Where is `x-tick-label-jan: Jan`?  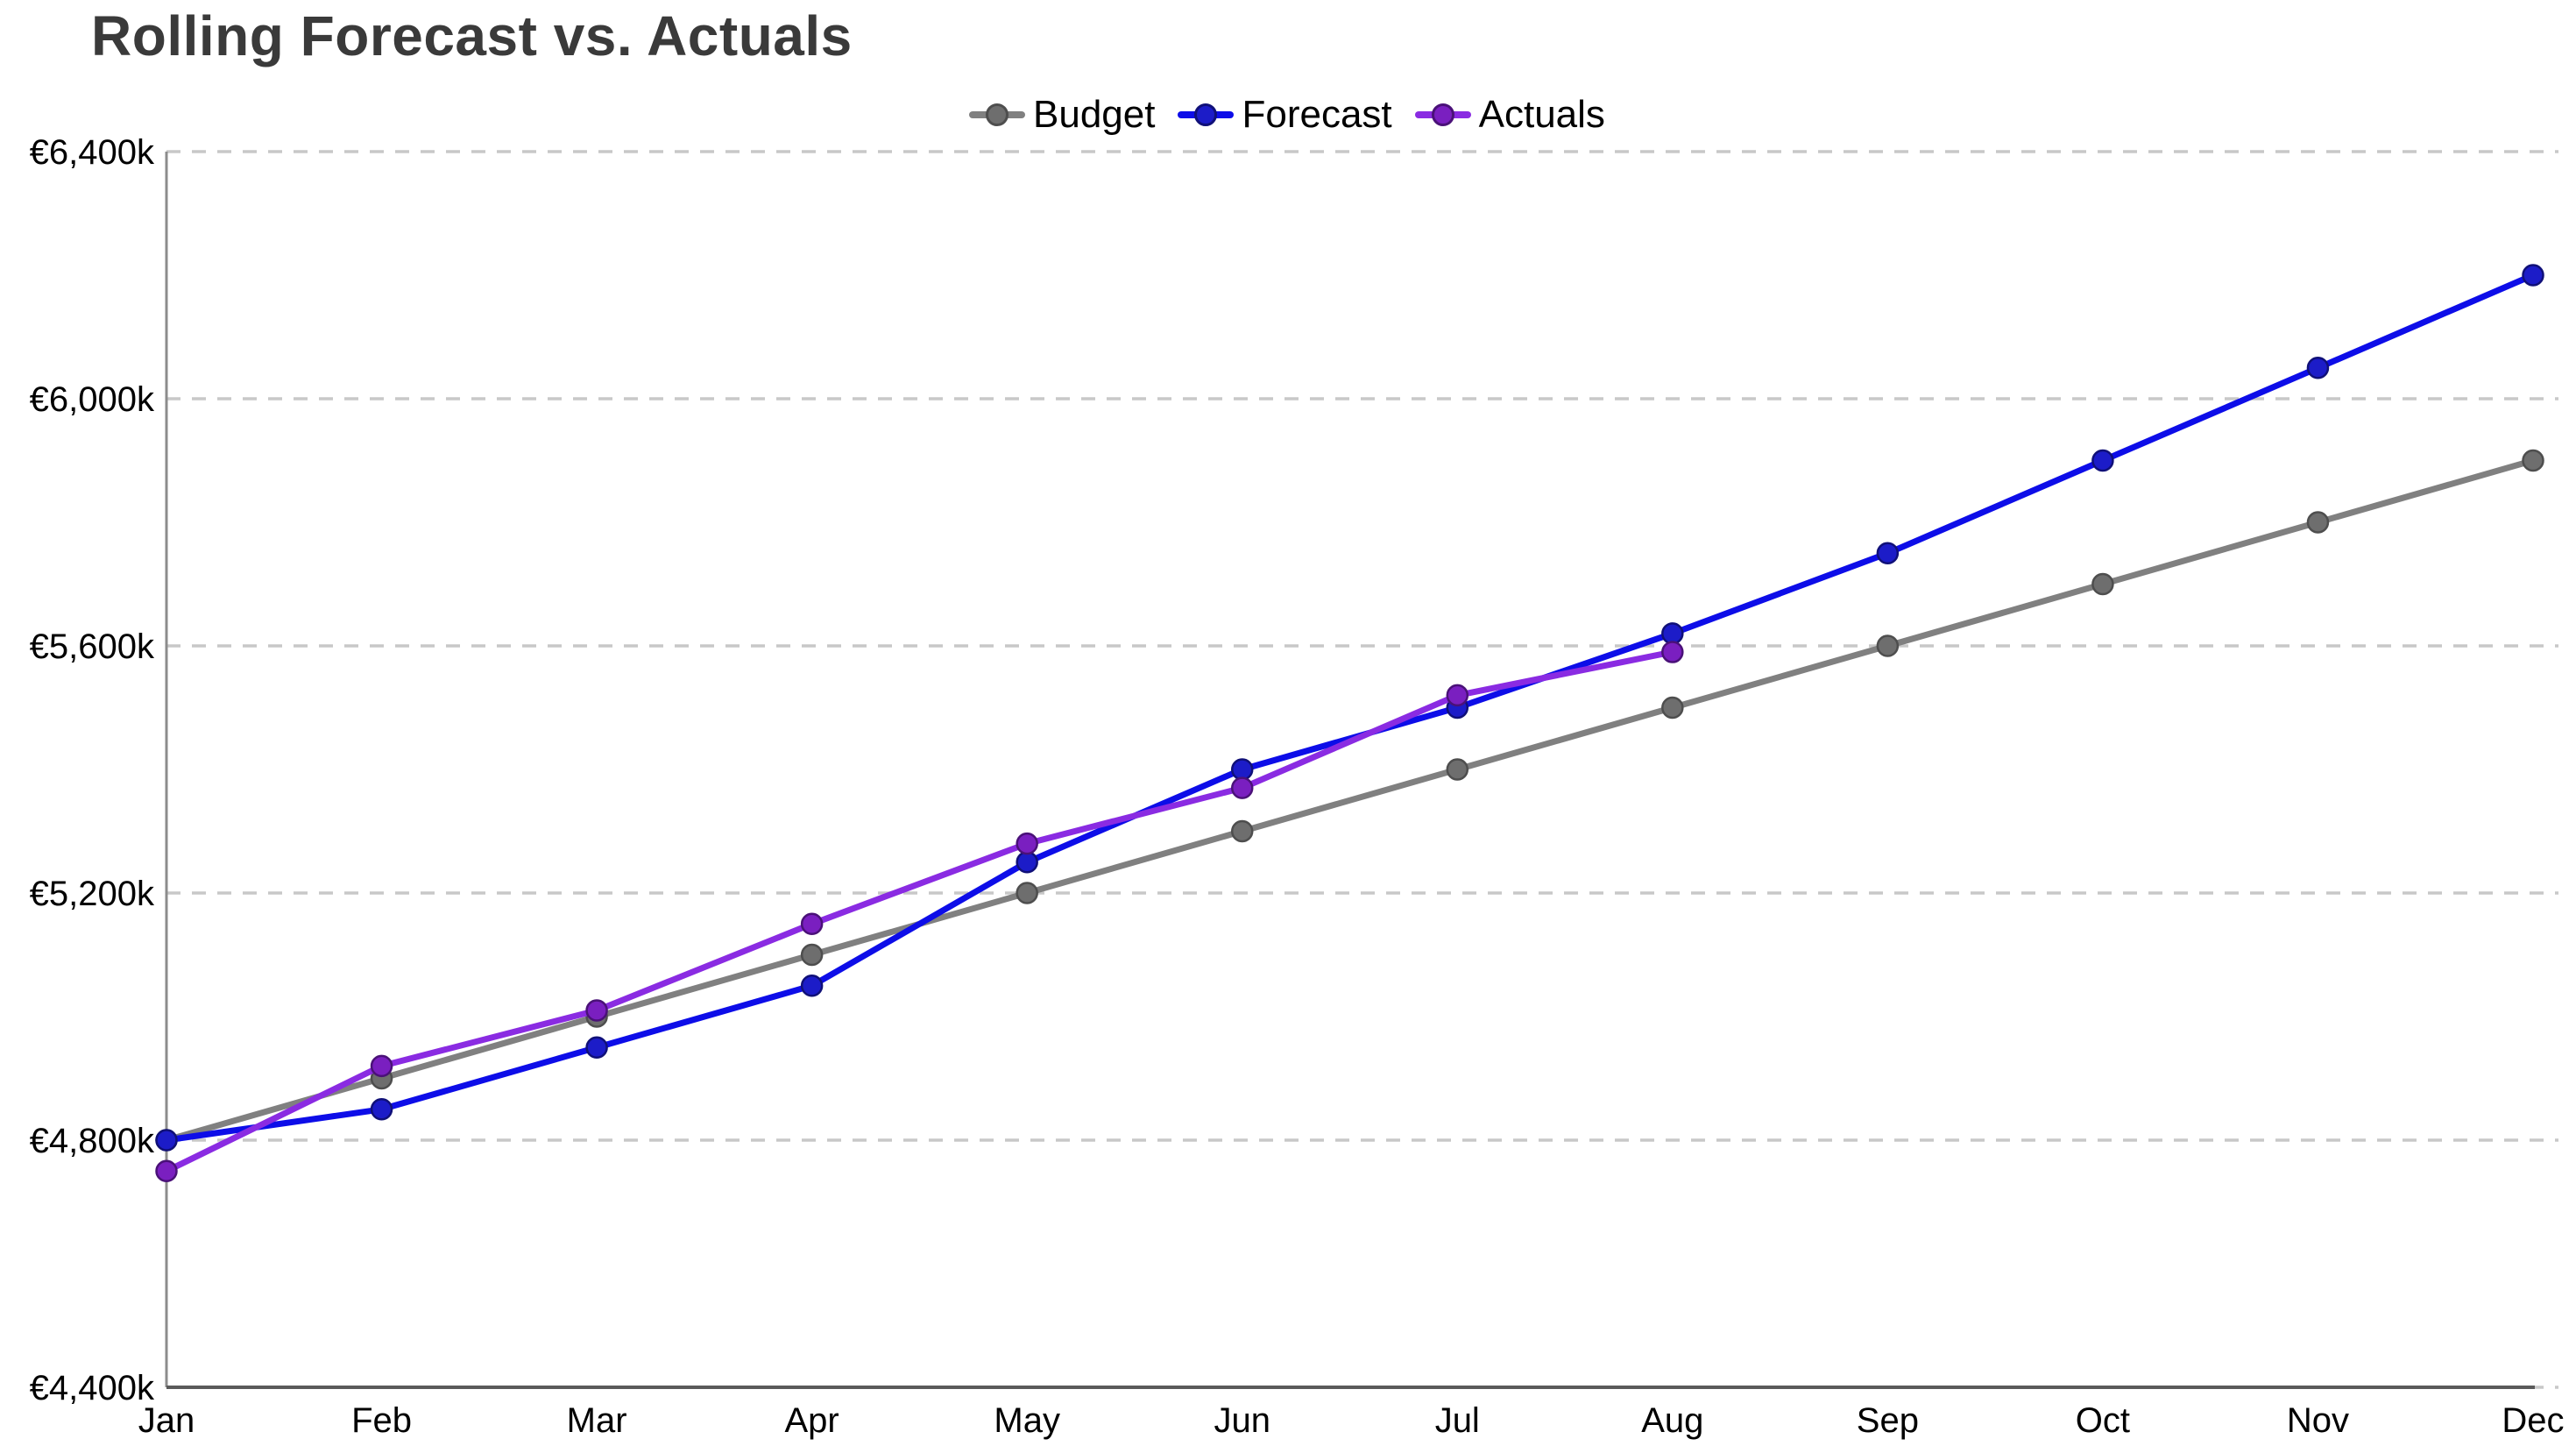 x-tick-label-jan: Jan is located at coordinates (166, 1420).